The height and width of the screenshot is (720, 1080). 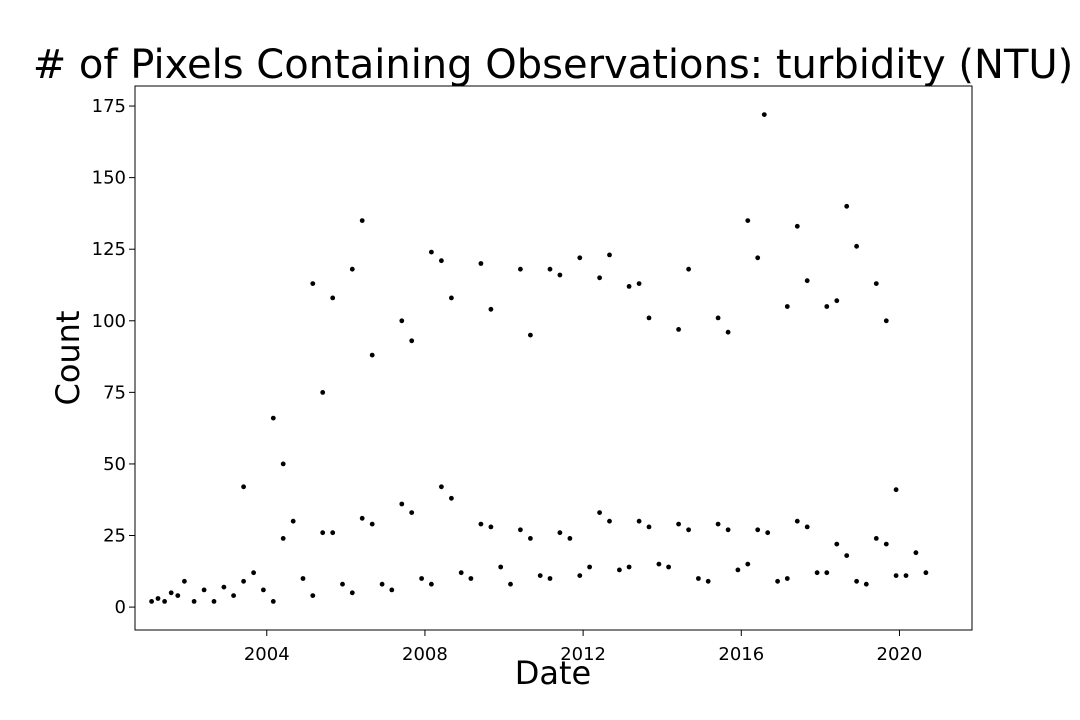 I want to click on y-tick-label: 25, so click(x=114, y=536).